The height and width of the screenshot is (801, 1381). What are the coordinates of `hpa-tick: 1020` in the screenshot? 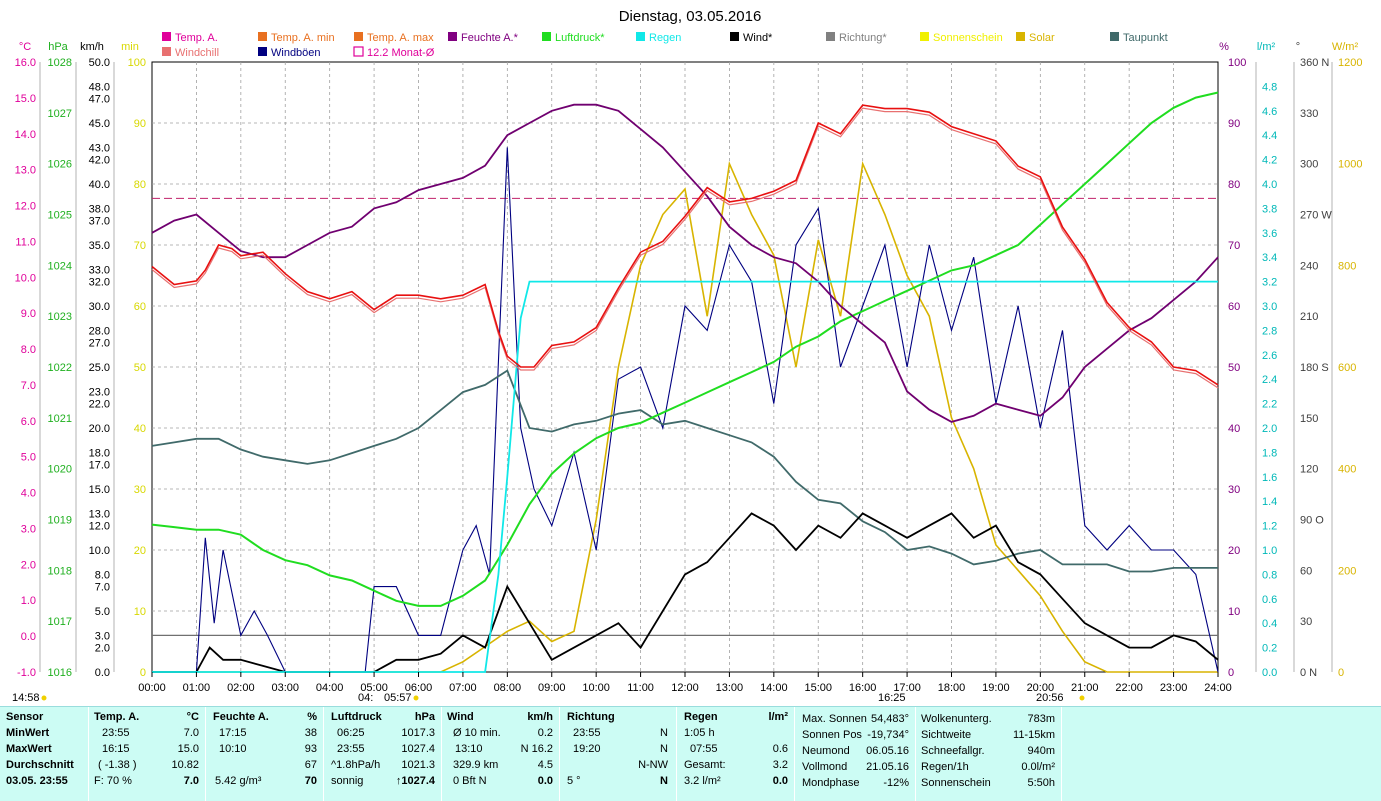 It's located at (60, 470).